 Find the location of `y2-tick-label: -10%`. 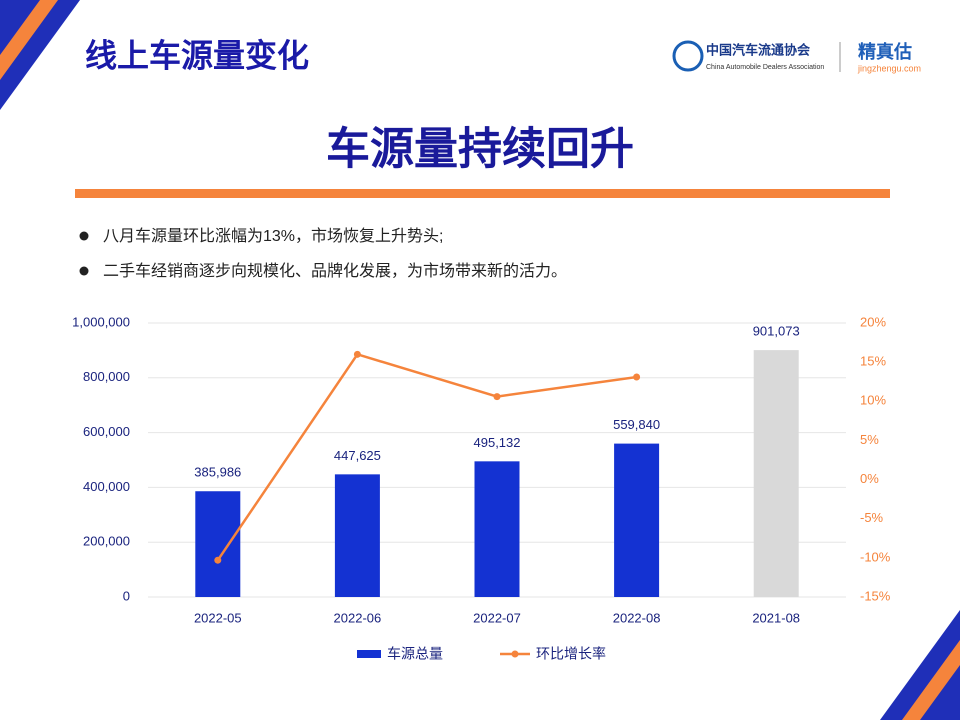

y2-tick-label: -10% is located at coordinates (875, 556).